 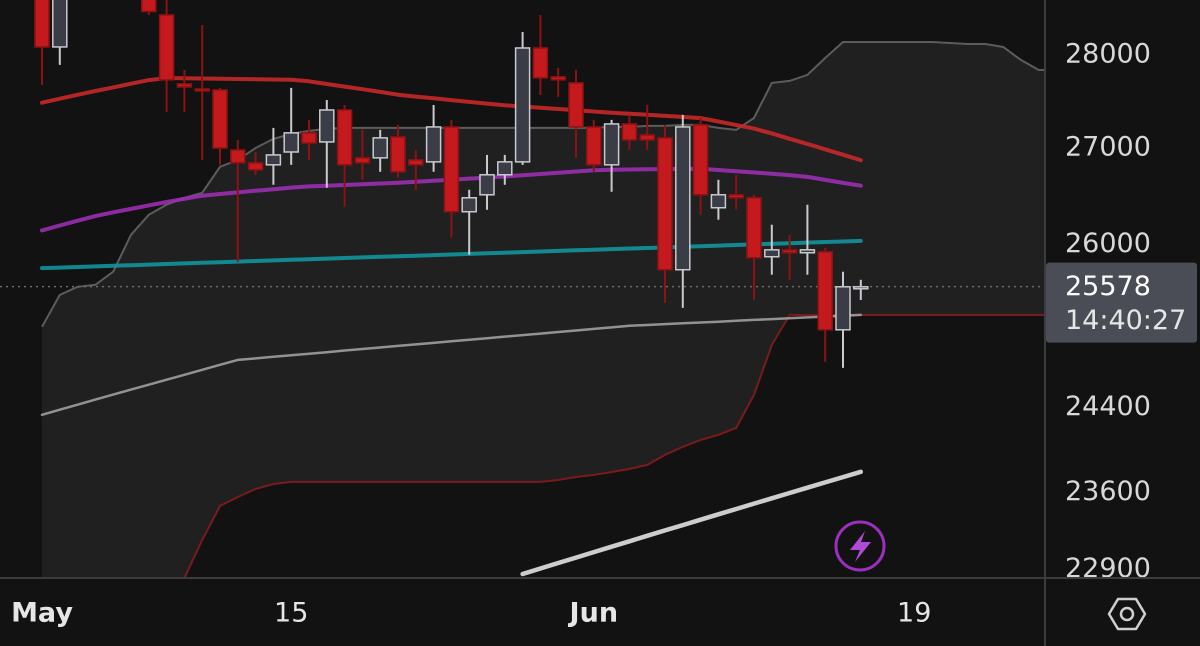 I want to click on price-badge: 25578 14:40:27, so click(x=1121, y=302).